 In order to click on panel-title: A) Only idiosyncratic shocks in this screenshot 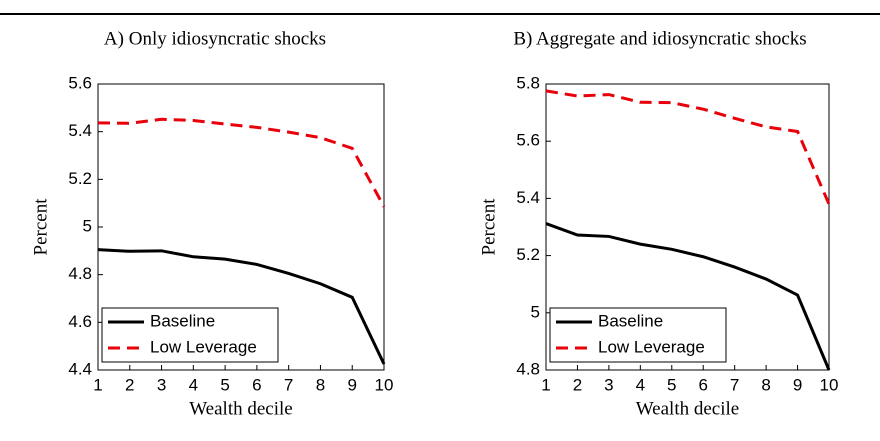, I will do `click(215, 38)`.